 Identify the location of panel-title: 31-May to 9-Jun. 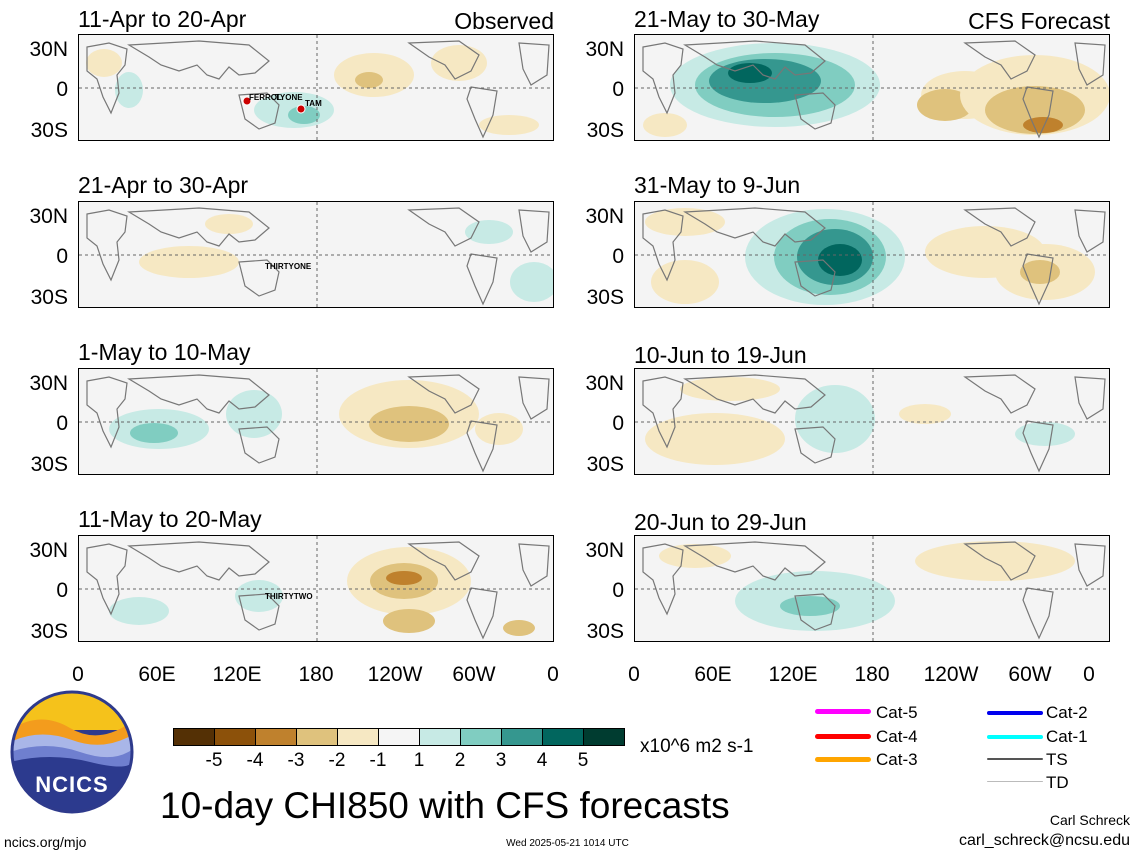
(717, 185).